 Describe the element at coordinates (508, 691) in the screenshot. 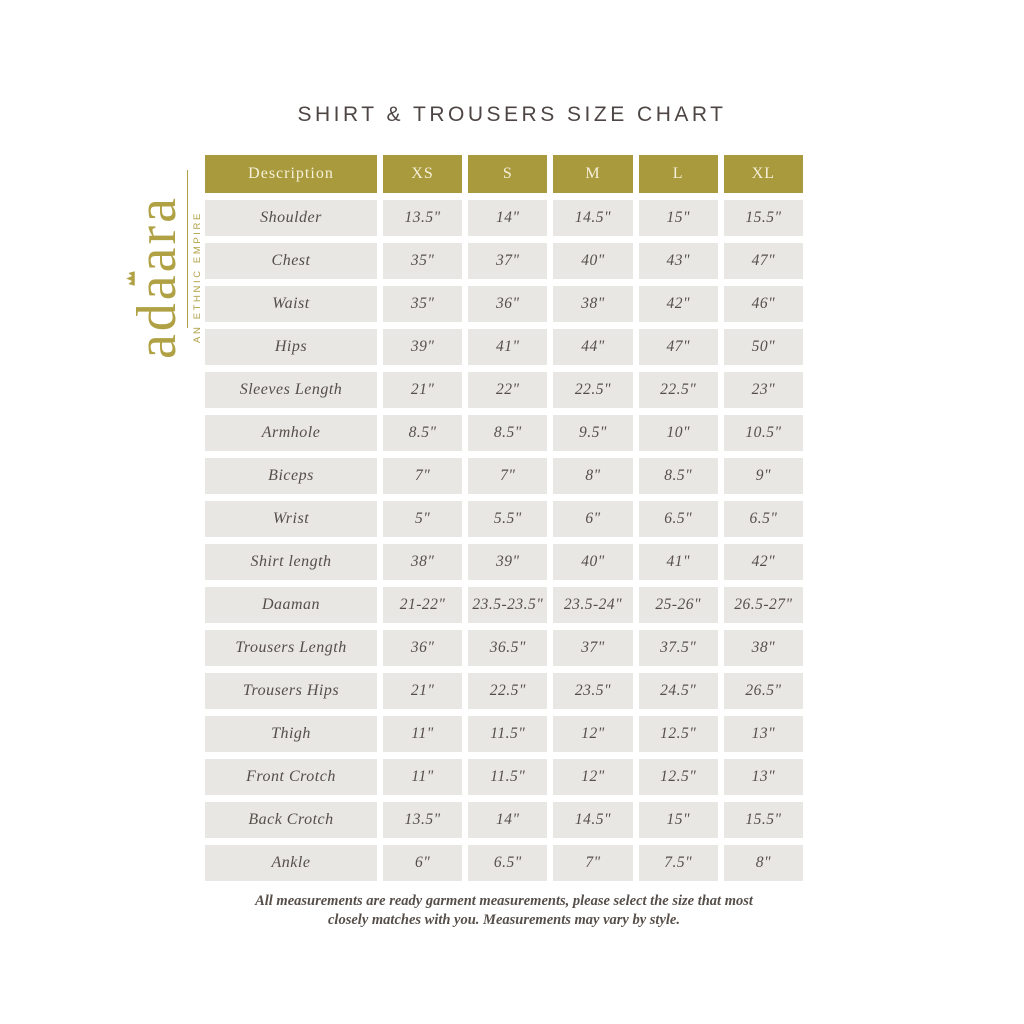

I see `size-cell-trousers-hips-s: 22.5"` at that location.